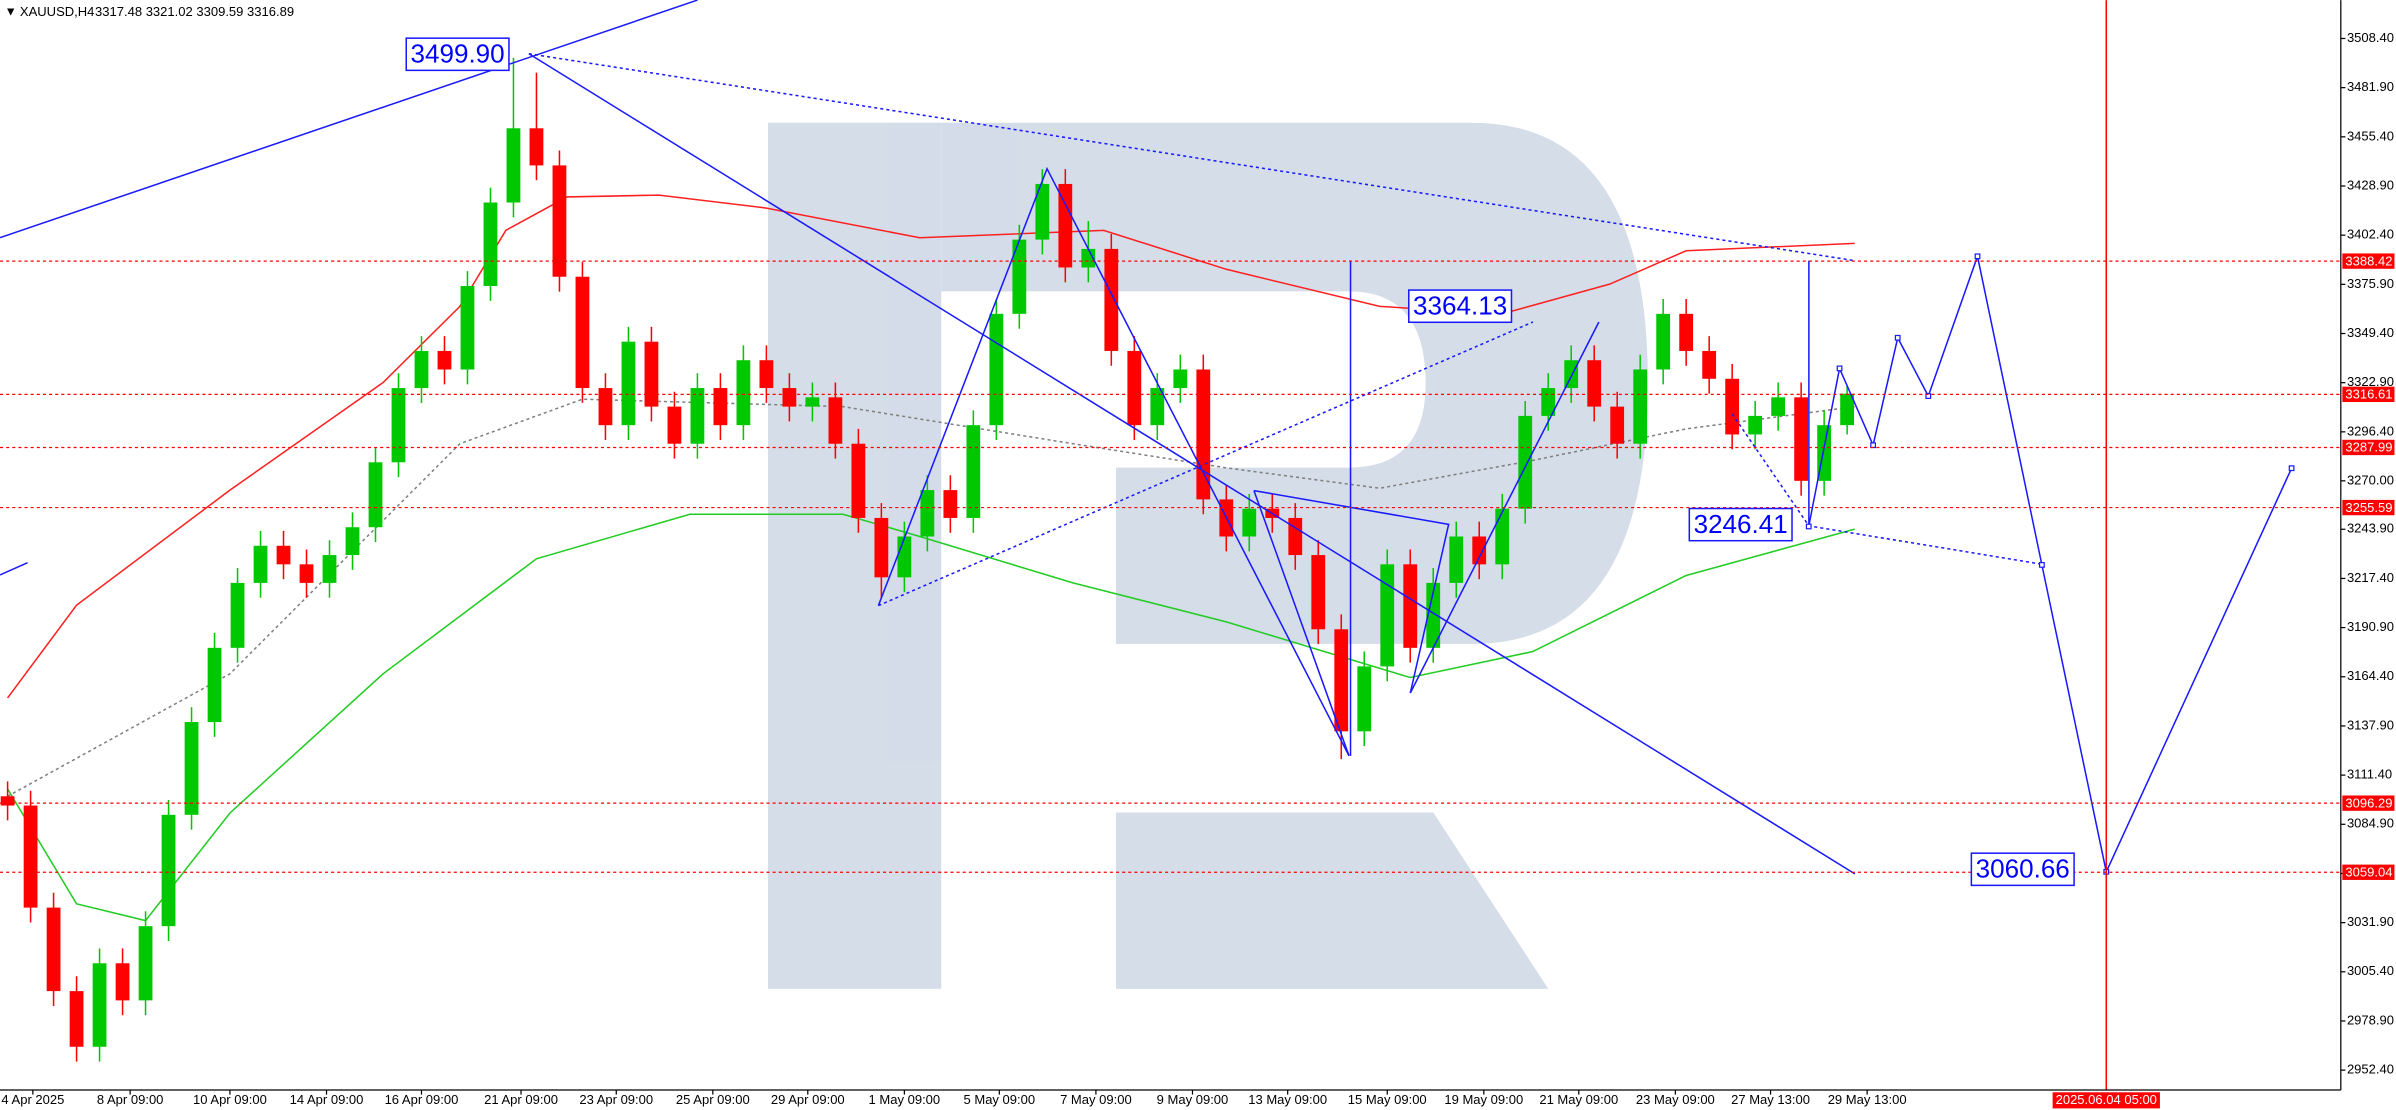 The height and width of the screenshot is (1110, 2396). I want to click on x-tick-label: 16 Apr 09:00, so click(422, 1099).